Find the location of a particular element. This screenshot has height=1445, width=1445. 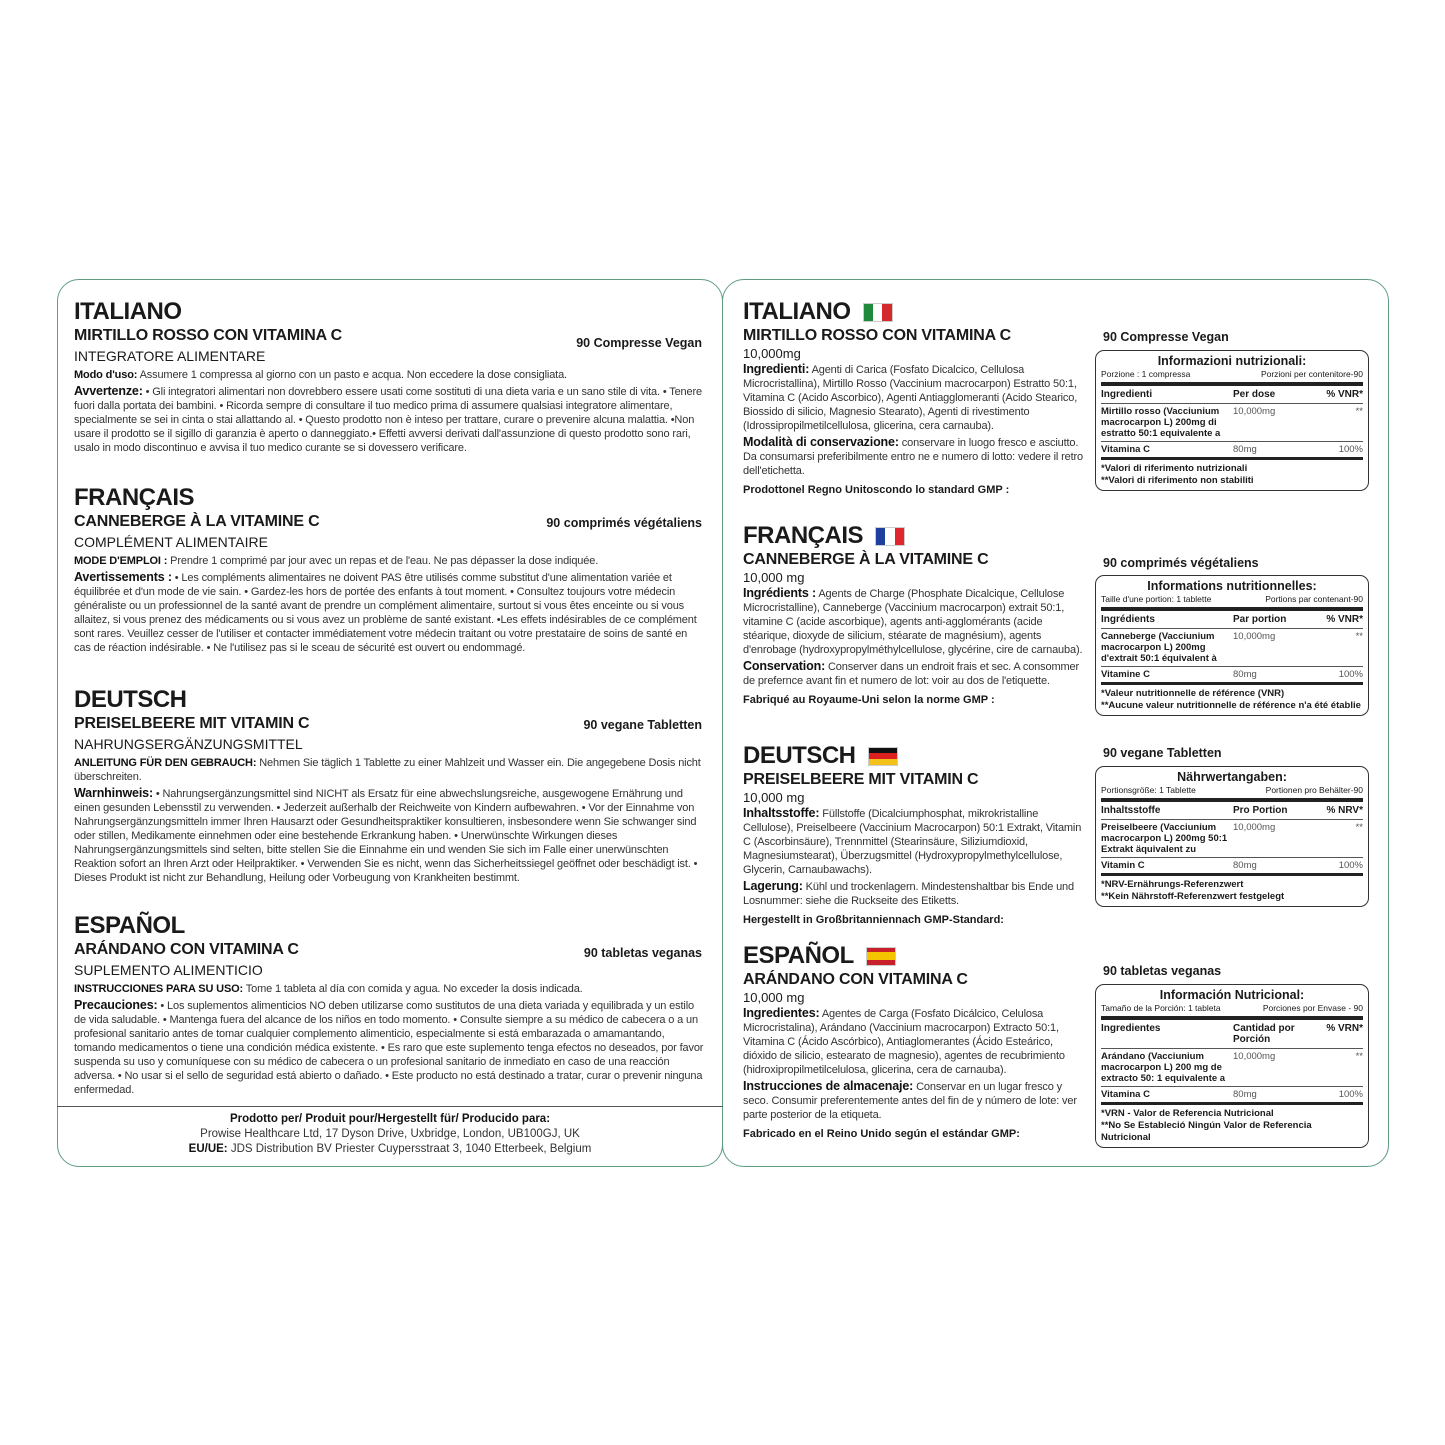

nutrition-row: Vitamin C 80mg 100% is located at coordinates (1232, 867).